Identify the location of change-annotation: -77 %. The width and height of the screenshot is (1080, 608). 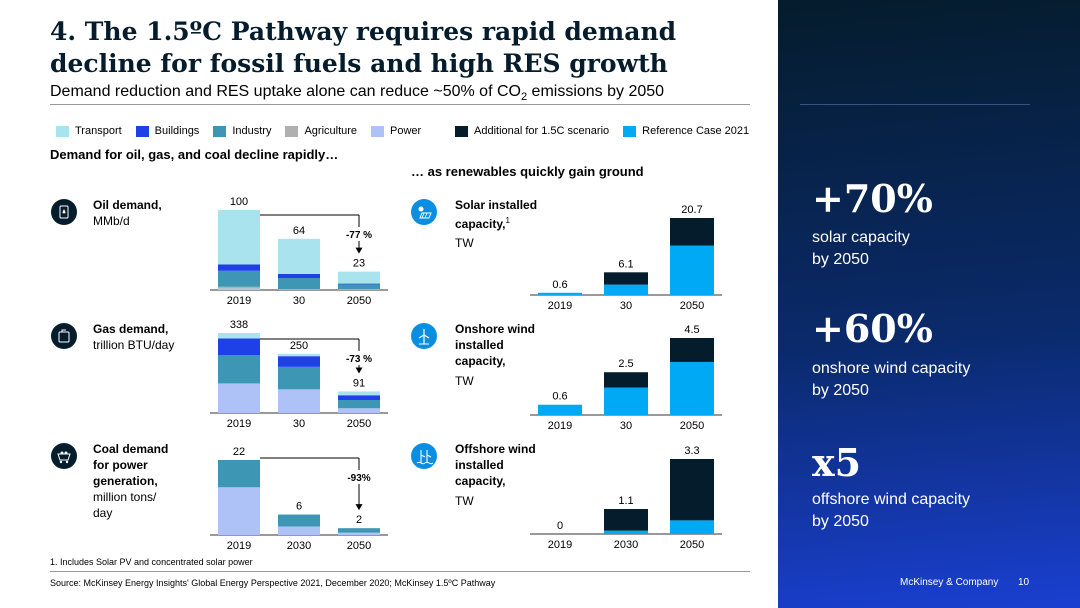
(359, 235).